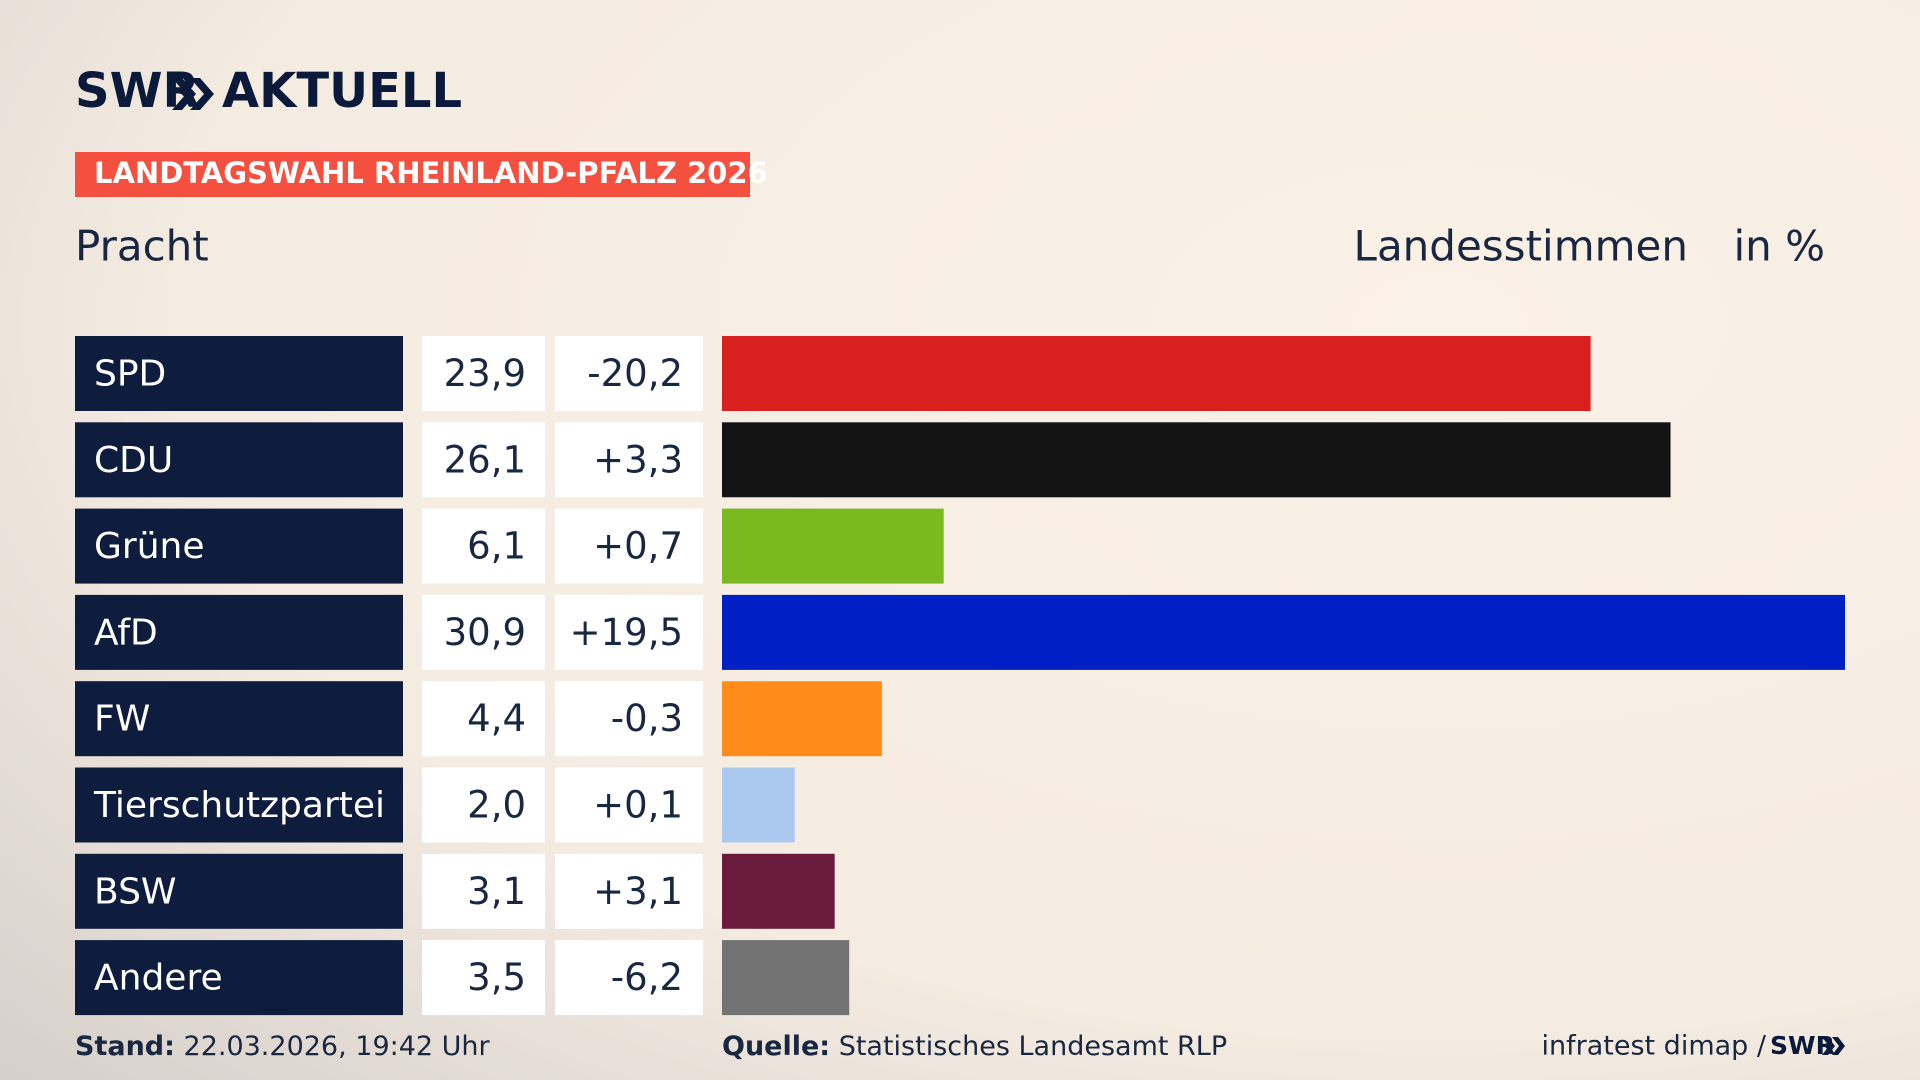 This screenshot has height=1080, width=1920. I want to click on chart-subtitle: Pracht, so click(142, 246).